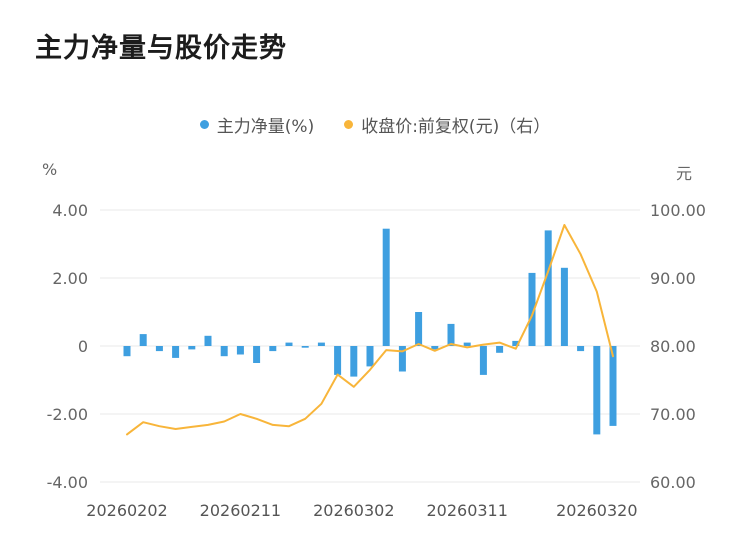 Image resolution: width=750 pixels, height=558 pixels. I want to click on legend-label-main-net-volume: 主力净量(%), so click(265, 127).